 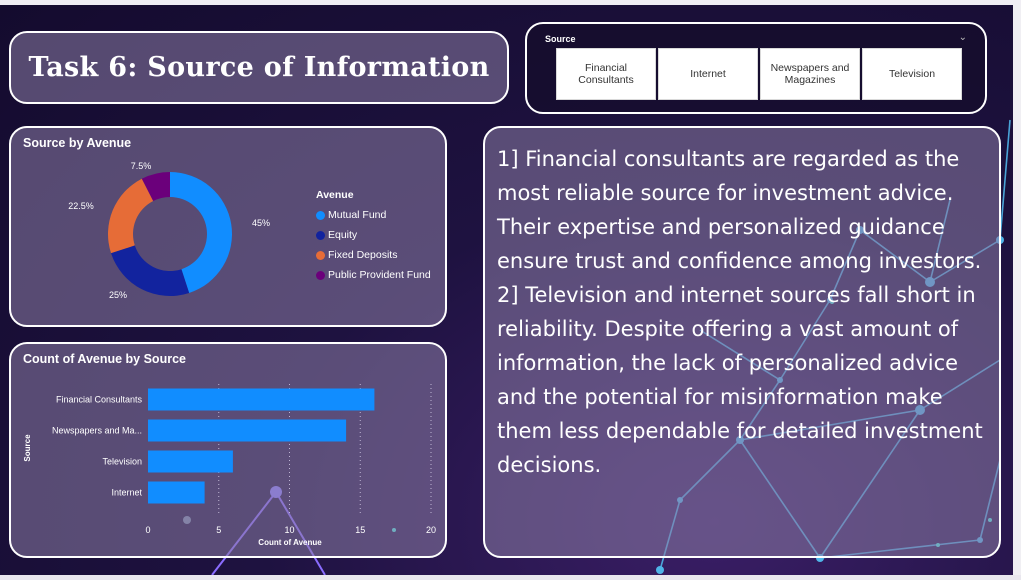 What do you see at coordinates (606, 74) in the screenshot?
I see `slicer-option-financial-consultants: Financial Consultants` at bounding box center [606, 74].